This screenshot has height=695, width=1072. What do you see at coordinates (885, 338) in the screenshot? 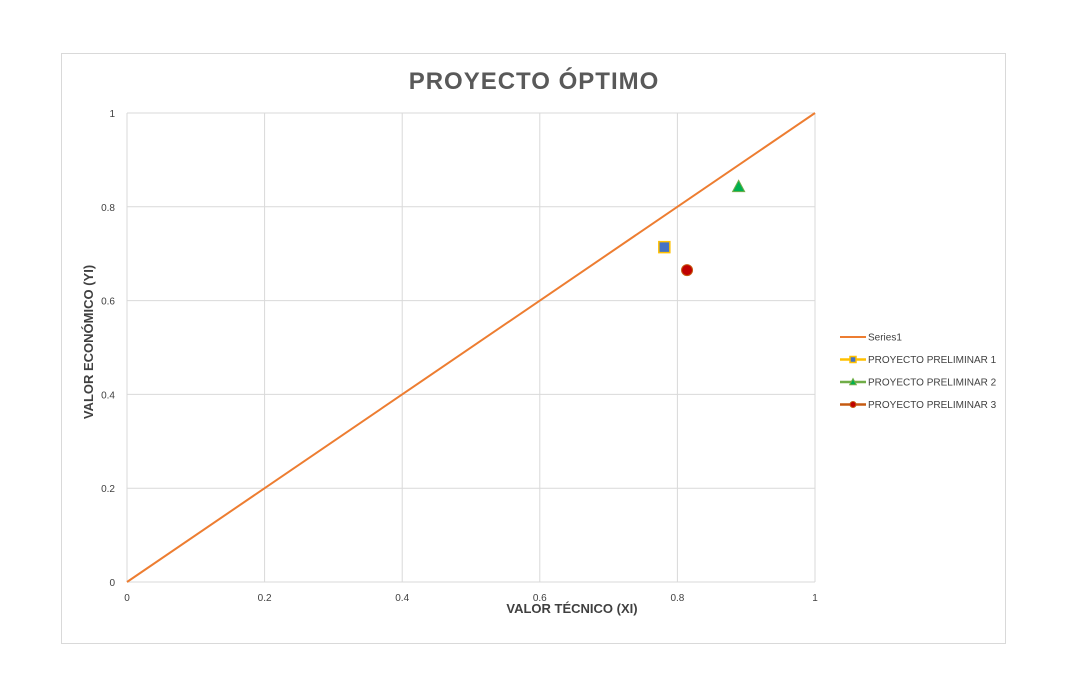
I see `legend-label: Series1` at bounding box center [885, 338].